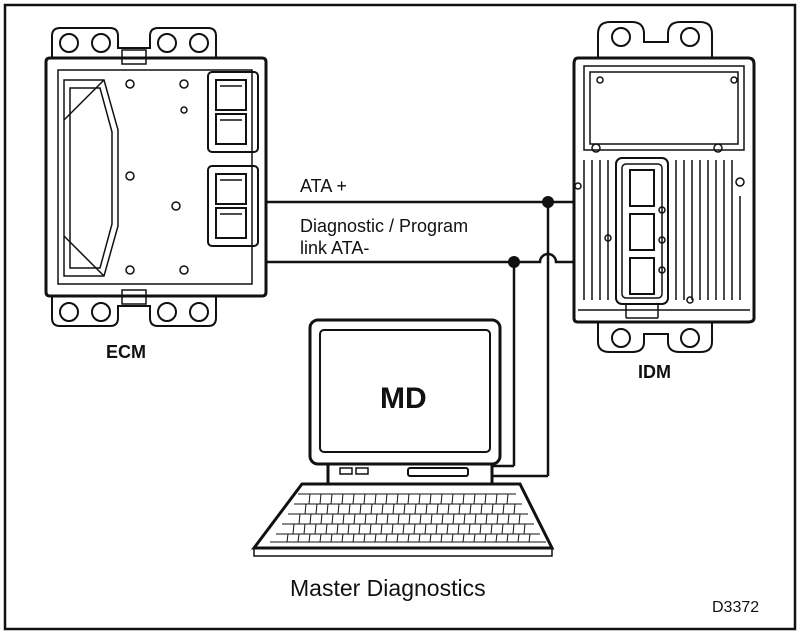 The image size is (800, 639). Describe the element at coordinates (156, 177) in the screenshot. I see `ecm-module` at that location.